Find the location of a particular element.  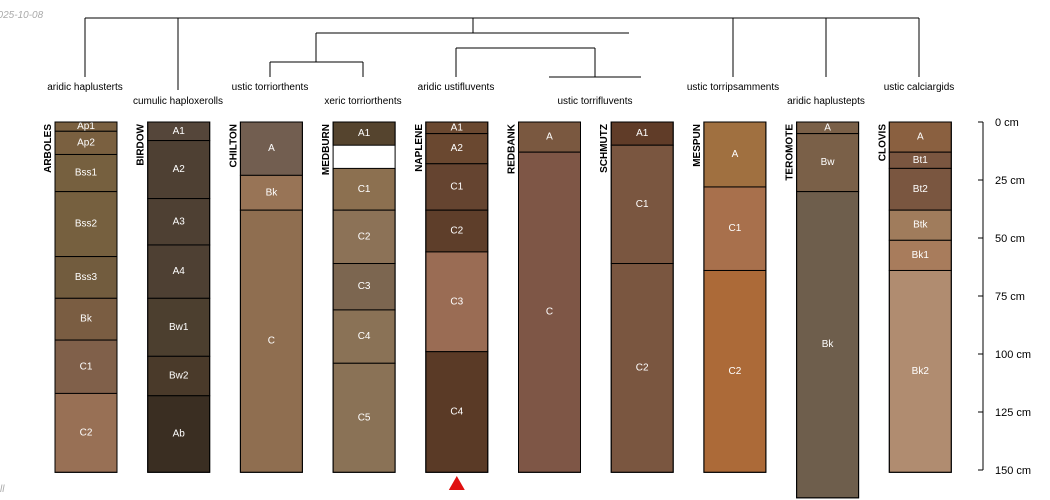

taxon-label: aridic ustifluvents is located at coordinates (456, 87).